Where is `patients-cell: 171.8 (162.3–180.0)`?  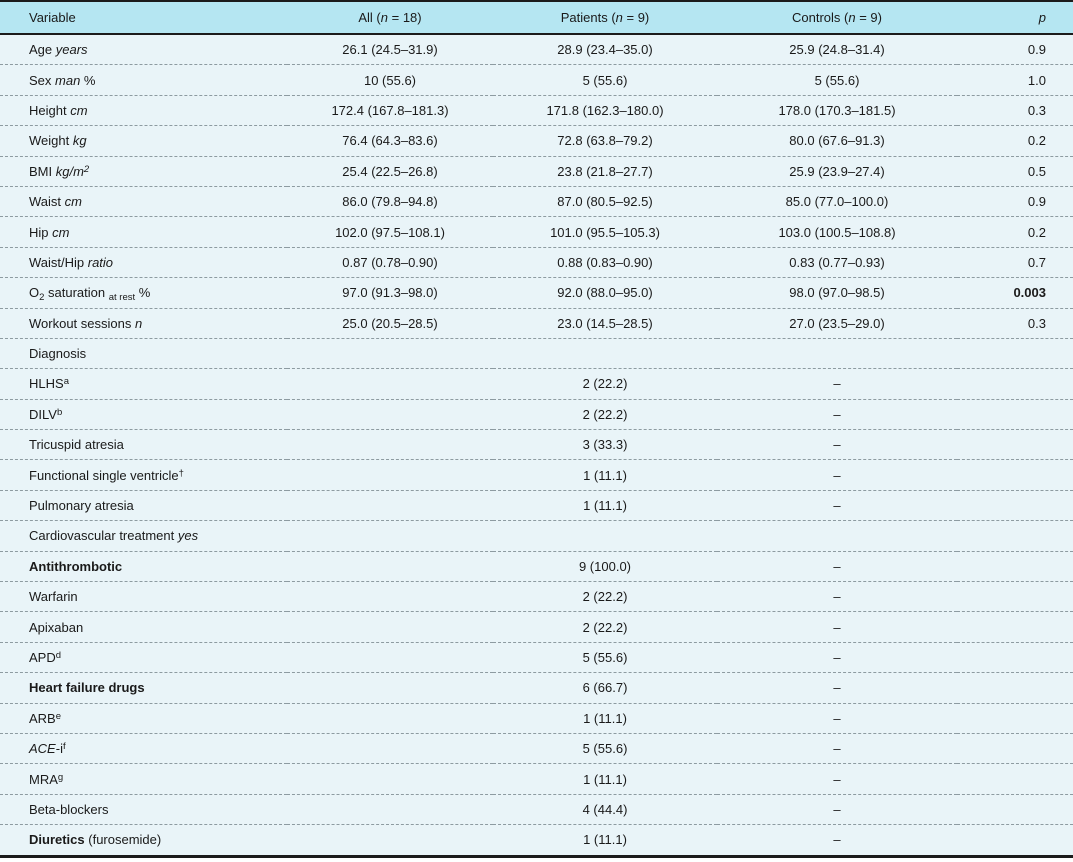 patients-cell: 171.8 (162.3–180.0) is located at coordinates (605, 111).